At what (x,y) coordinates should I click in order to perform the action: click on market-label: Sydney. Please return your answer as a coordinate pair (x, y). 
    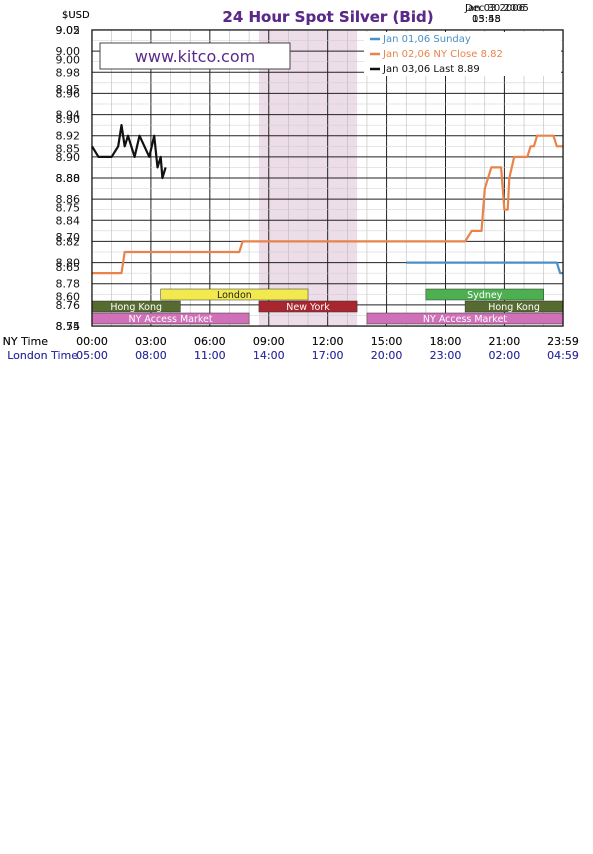
    Looking at the image, I should click on (485, 295).